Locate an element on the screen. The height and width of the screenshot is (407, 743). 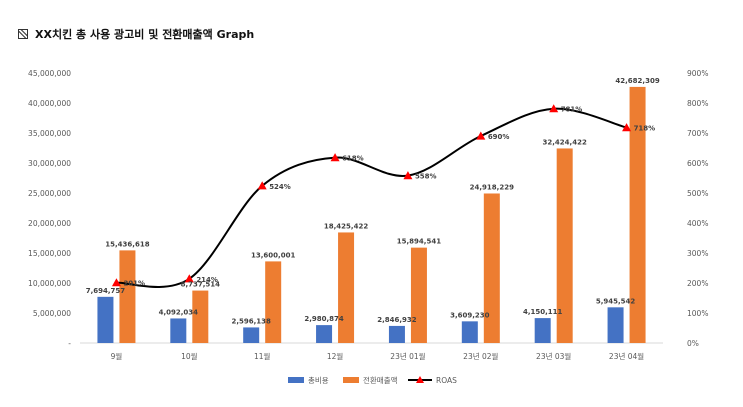
roas-data-label: 718% is located at coordinates (645, 129).